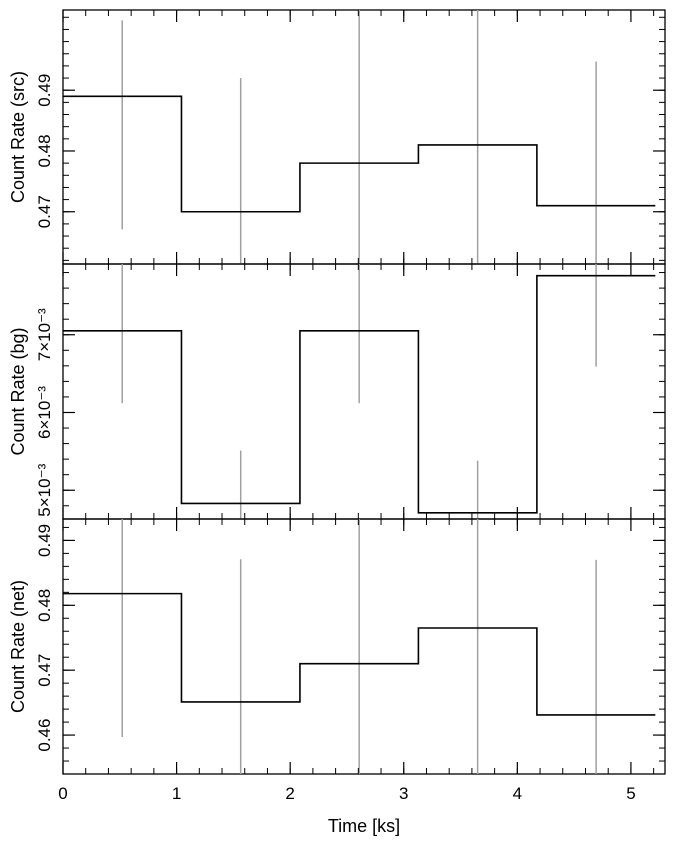 The height and width of the screenshot is (846, 676). Describe the element at coordinates (403, 793) in the screenshot. I see `x-tick-label: 3` at that location.